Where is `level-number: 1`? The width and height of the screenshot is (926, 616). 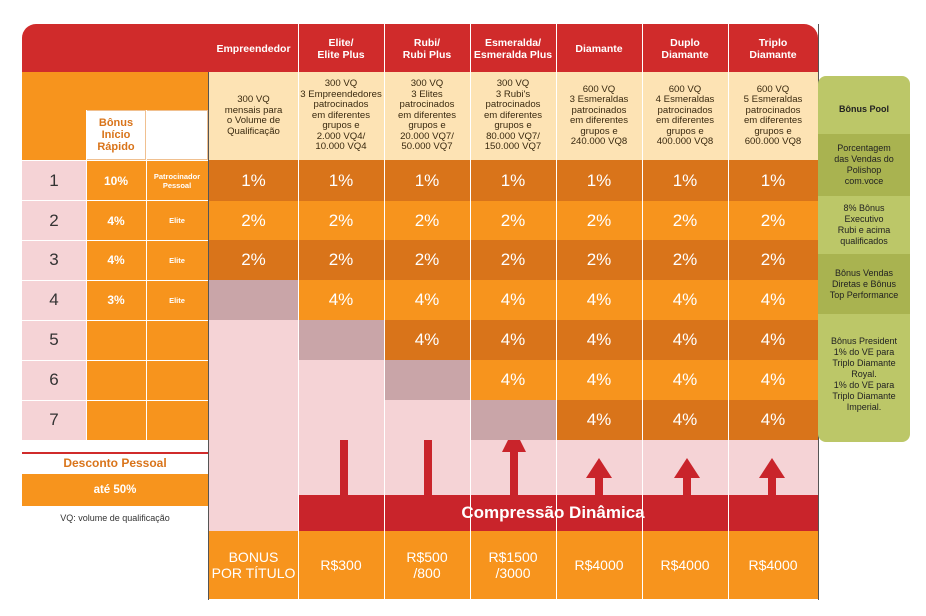 level-number: 1 is located at coordinates (54, 180).